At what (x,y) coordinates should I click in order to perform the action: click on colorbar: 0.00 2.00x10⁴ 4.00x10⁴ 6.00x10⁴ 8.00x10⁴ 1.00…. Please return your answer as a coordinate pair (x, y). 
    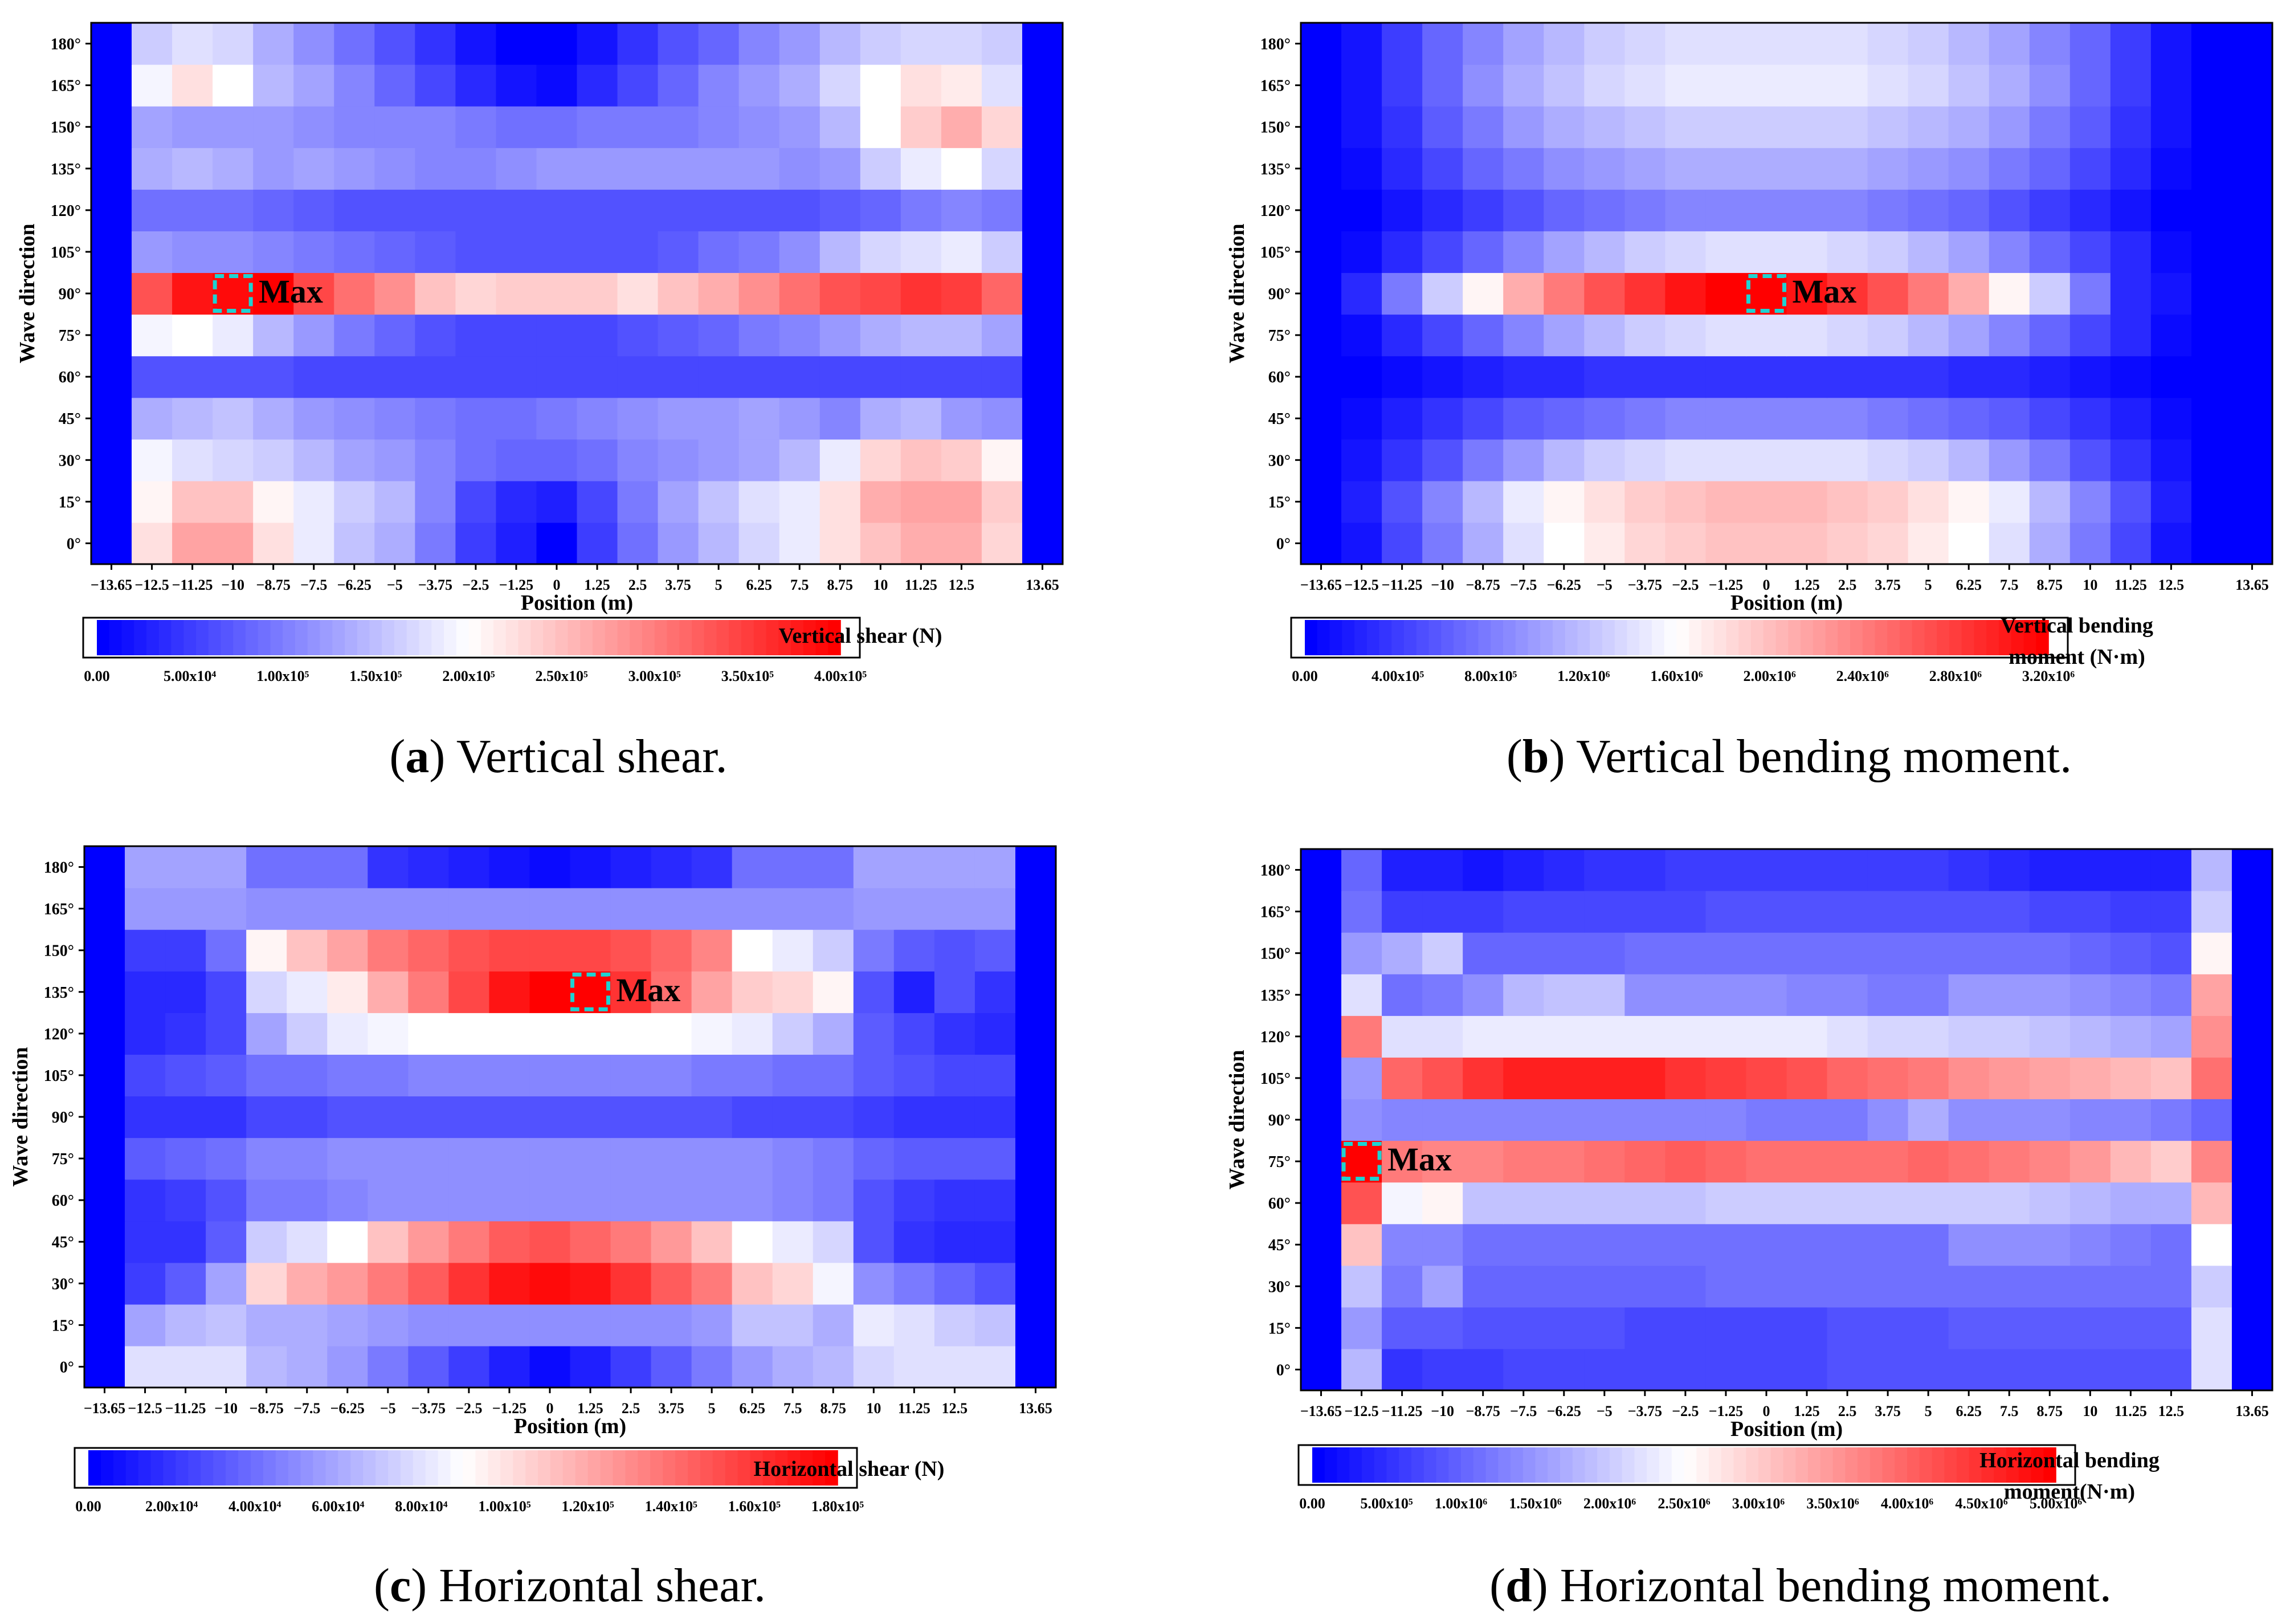
    Looking at the image, I should click on (509, 1481).